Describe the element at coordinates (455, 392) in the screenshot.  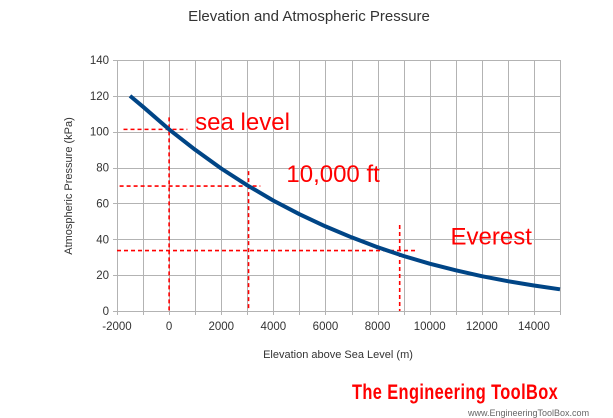
I see `engineering-toolbox-logo: The Engineering ToolBox` at that location.